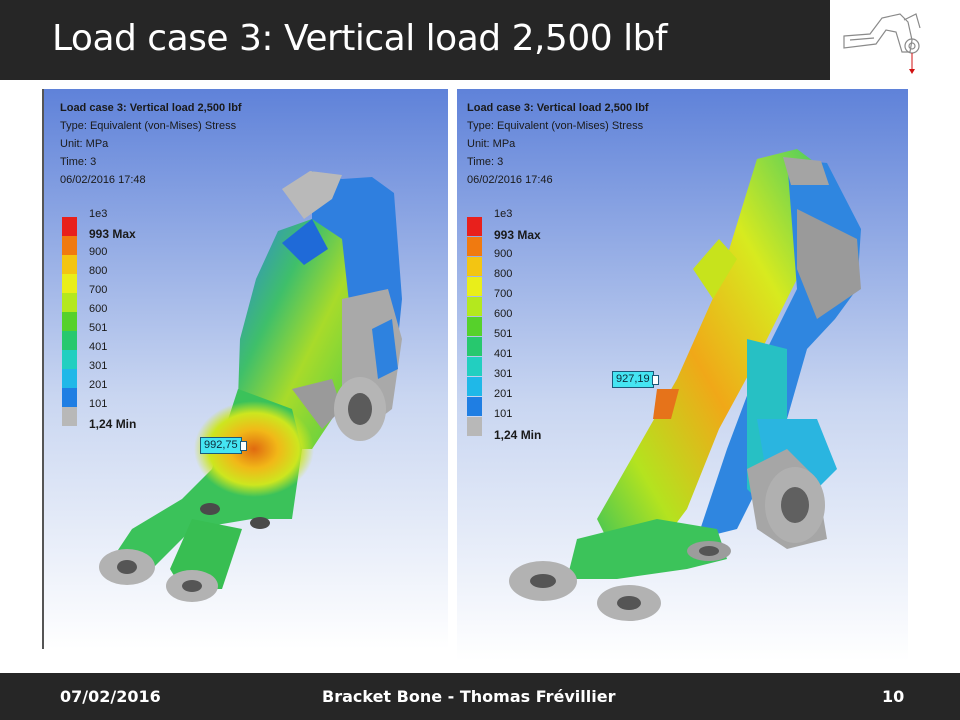 The height and width of the screenshot is (720, 960). I want to click on stress-probe-label: 992,75, so click(223, 445).